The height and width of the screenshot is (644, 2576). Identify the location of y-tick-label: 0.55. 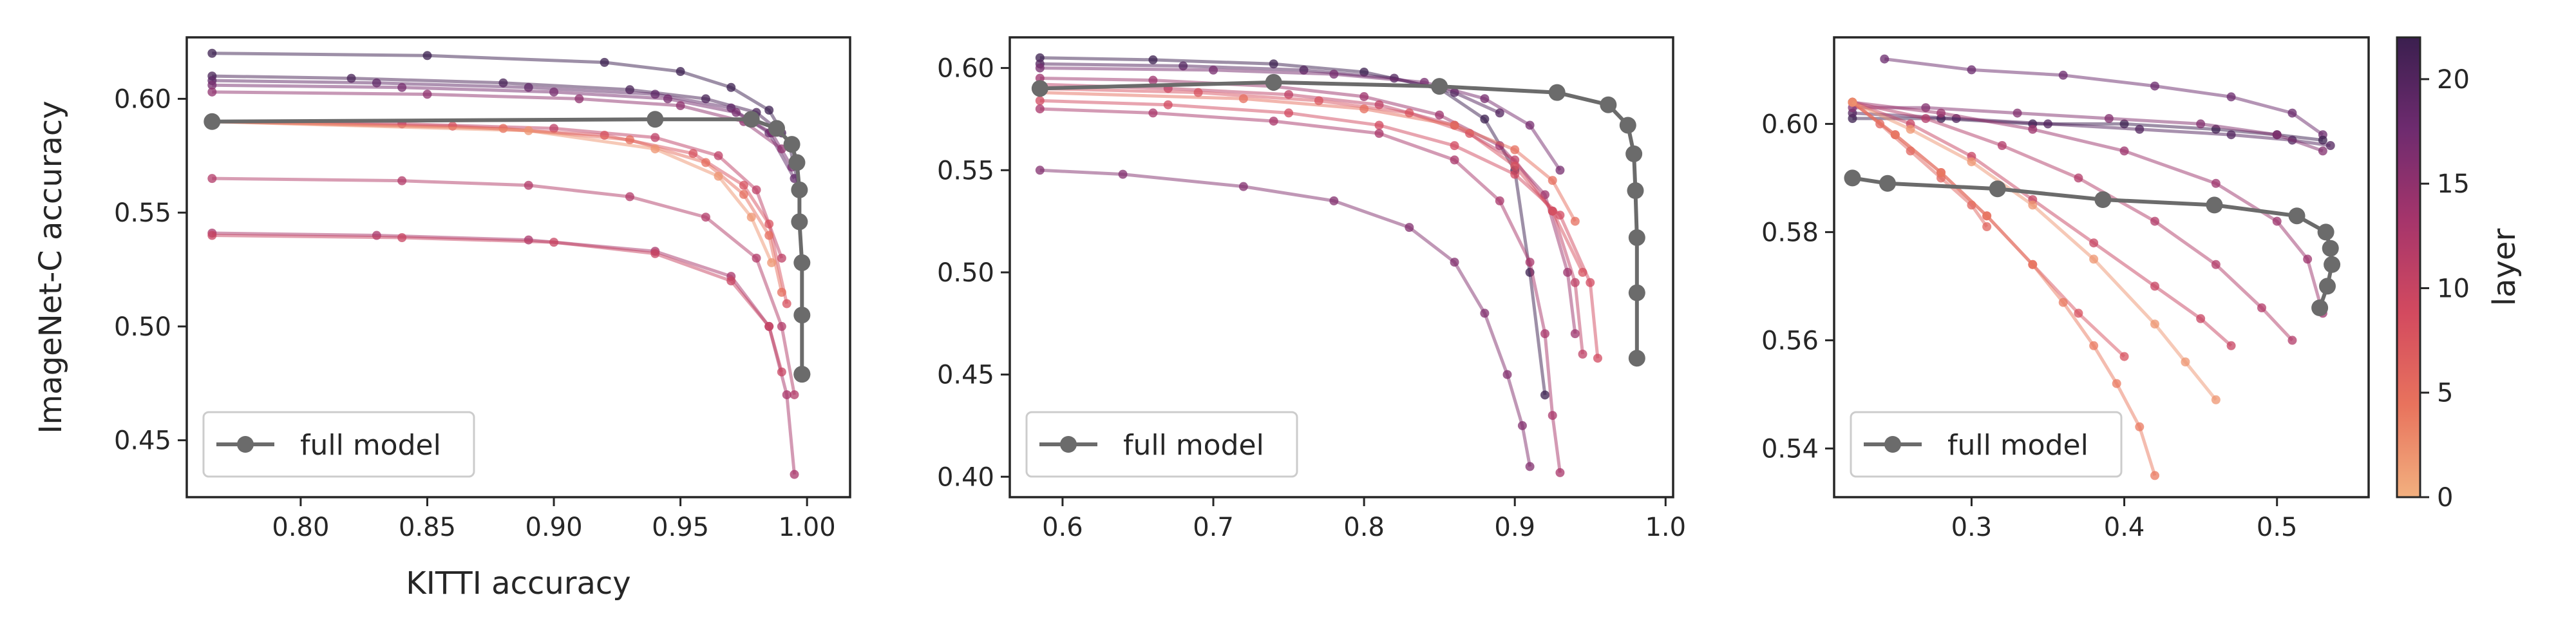
(143, 213).